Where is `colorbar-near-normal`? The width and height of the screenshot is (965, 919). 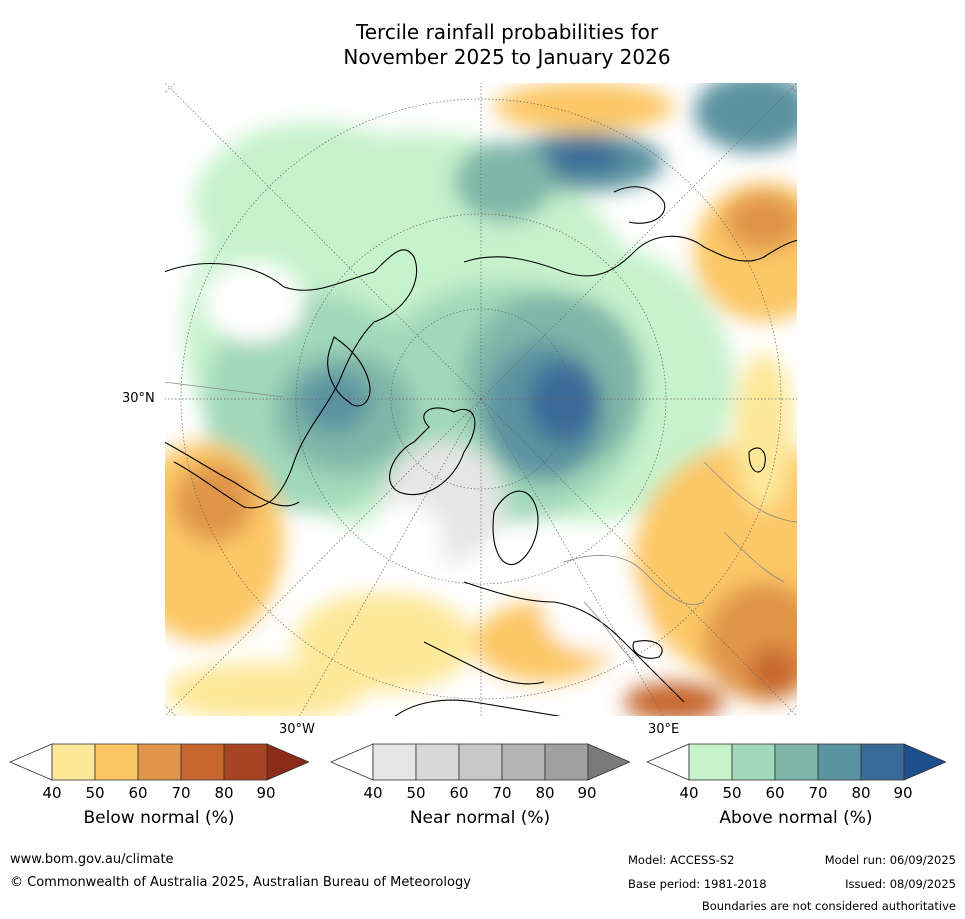 colorbar-near-normal is located at coordinates (480, 763).